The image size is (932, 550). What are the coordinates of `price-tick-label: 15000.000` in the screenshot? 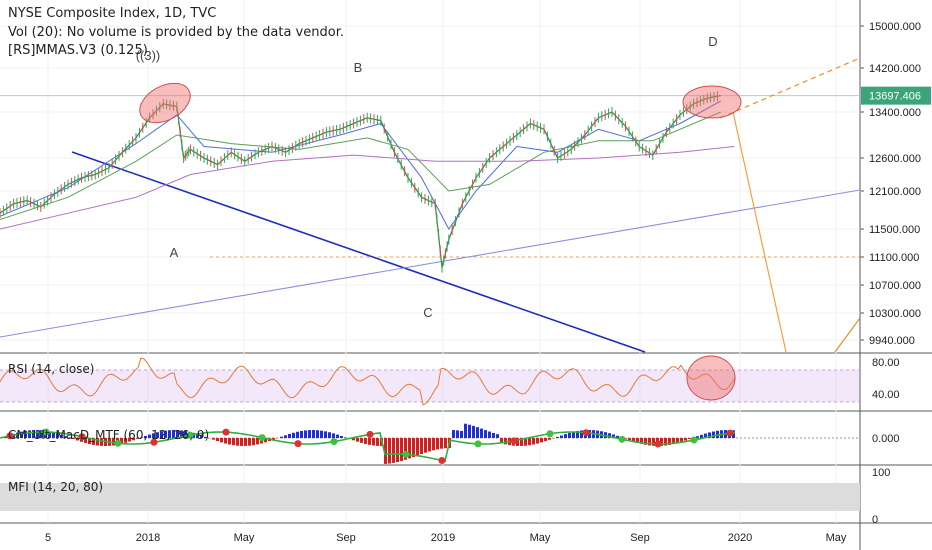 It's located at (895, 27).